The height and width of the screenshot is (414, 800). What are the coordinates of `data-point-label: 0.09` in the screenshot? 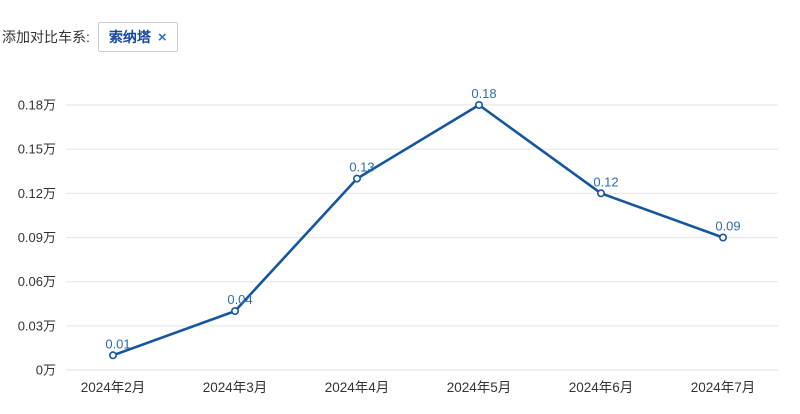 It's located at (727, 226).